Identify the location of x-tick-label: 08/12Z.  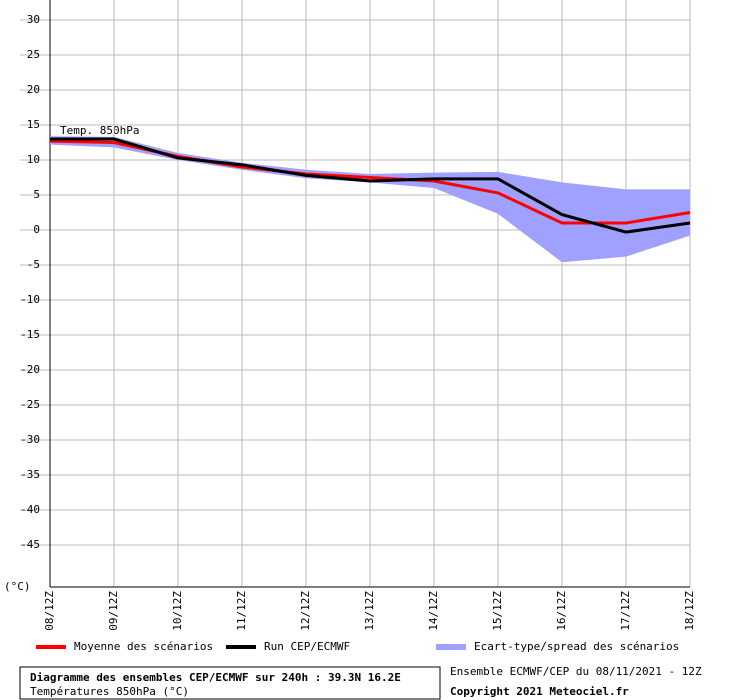
(49, 611).